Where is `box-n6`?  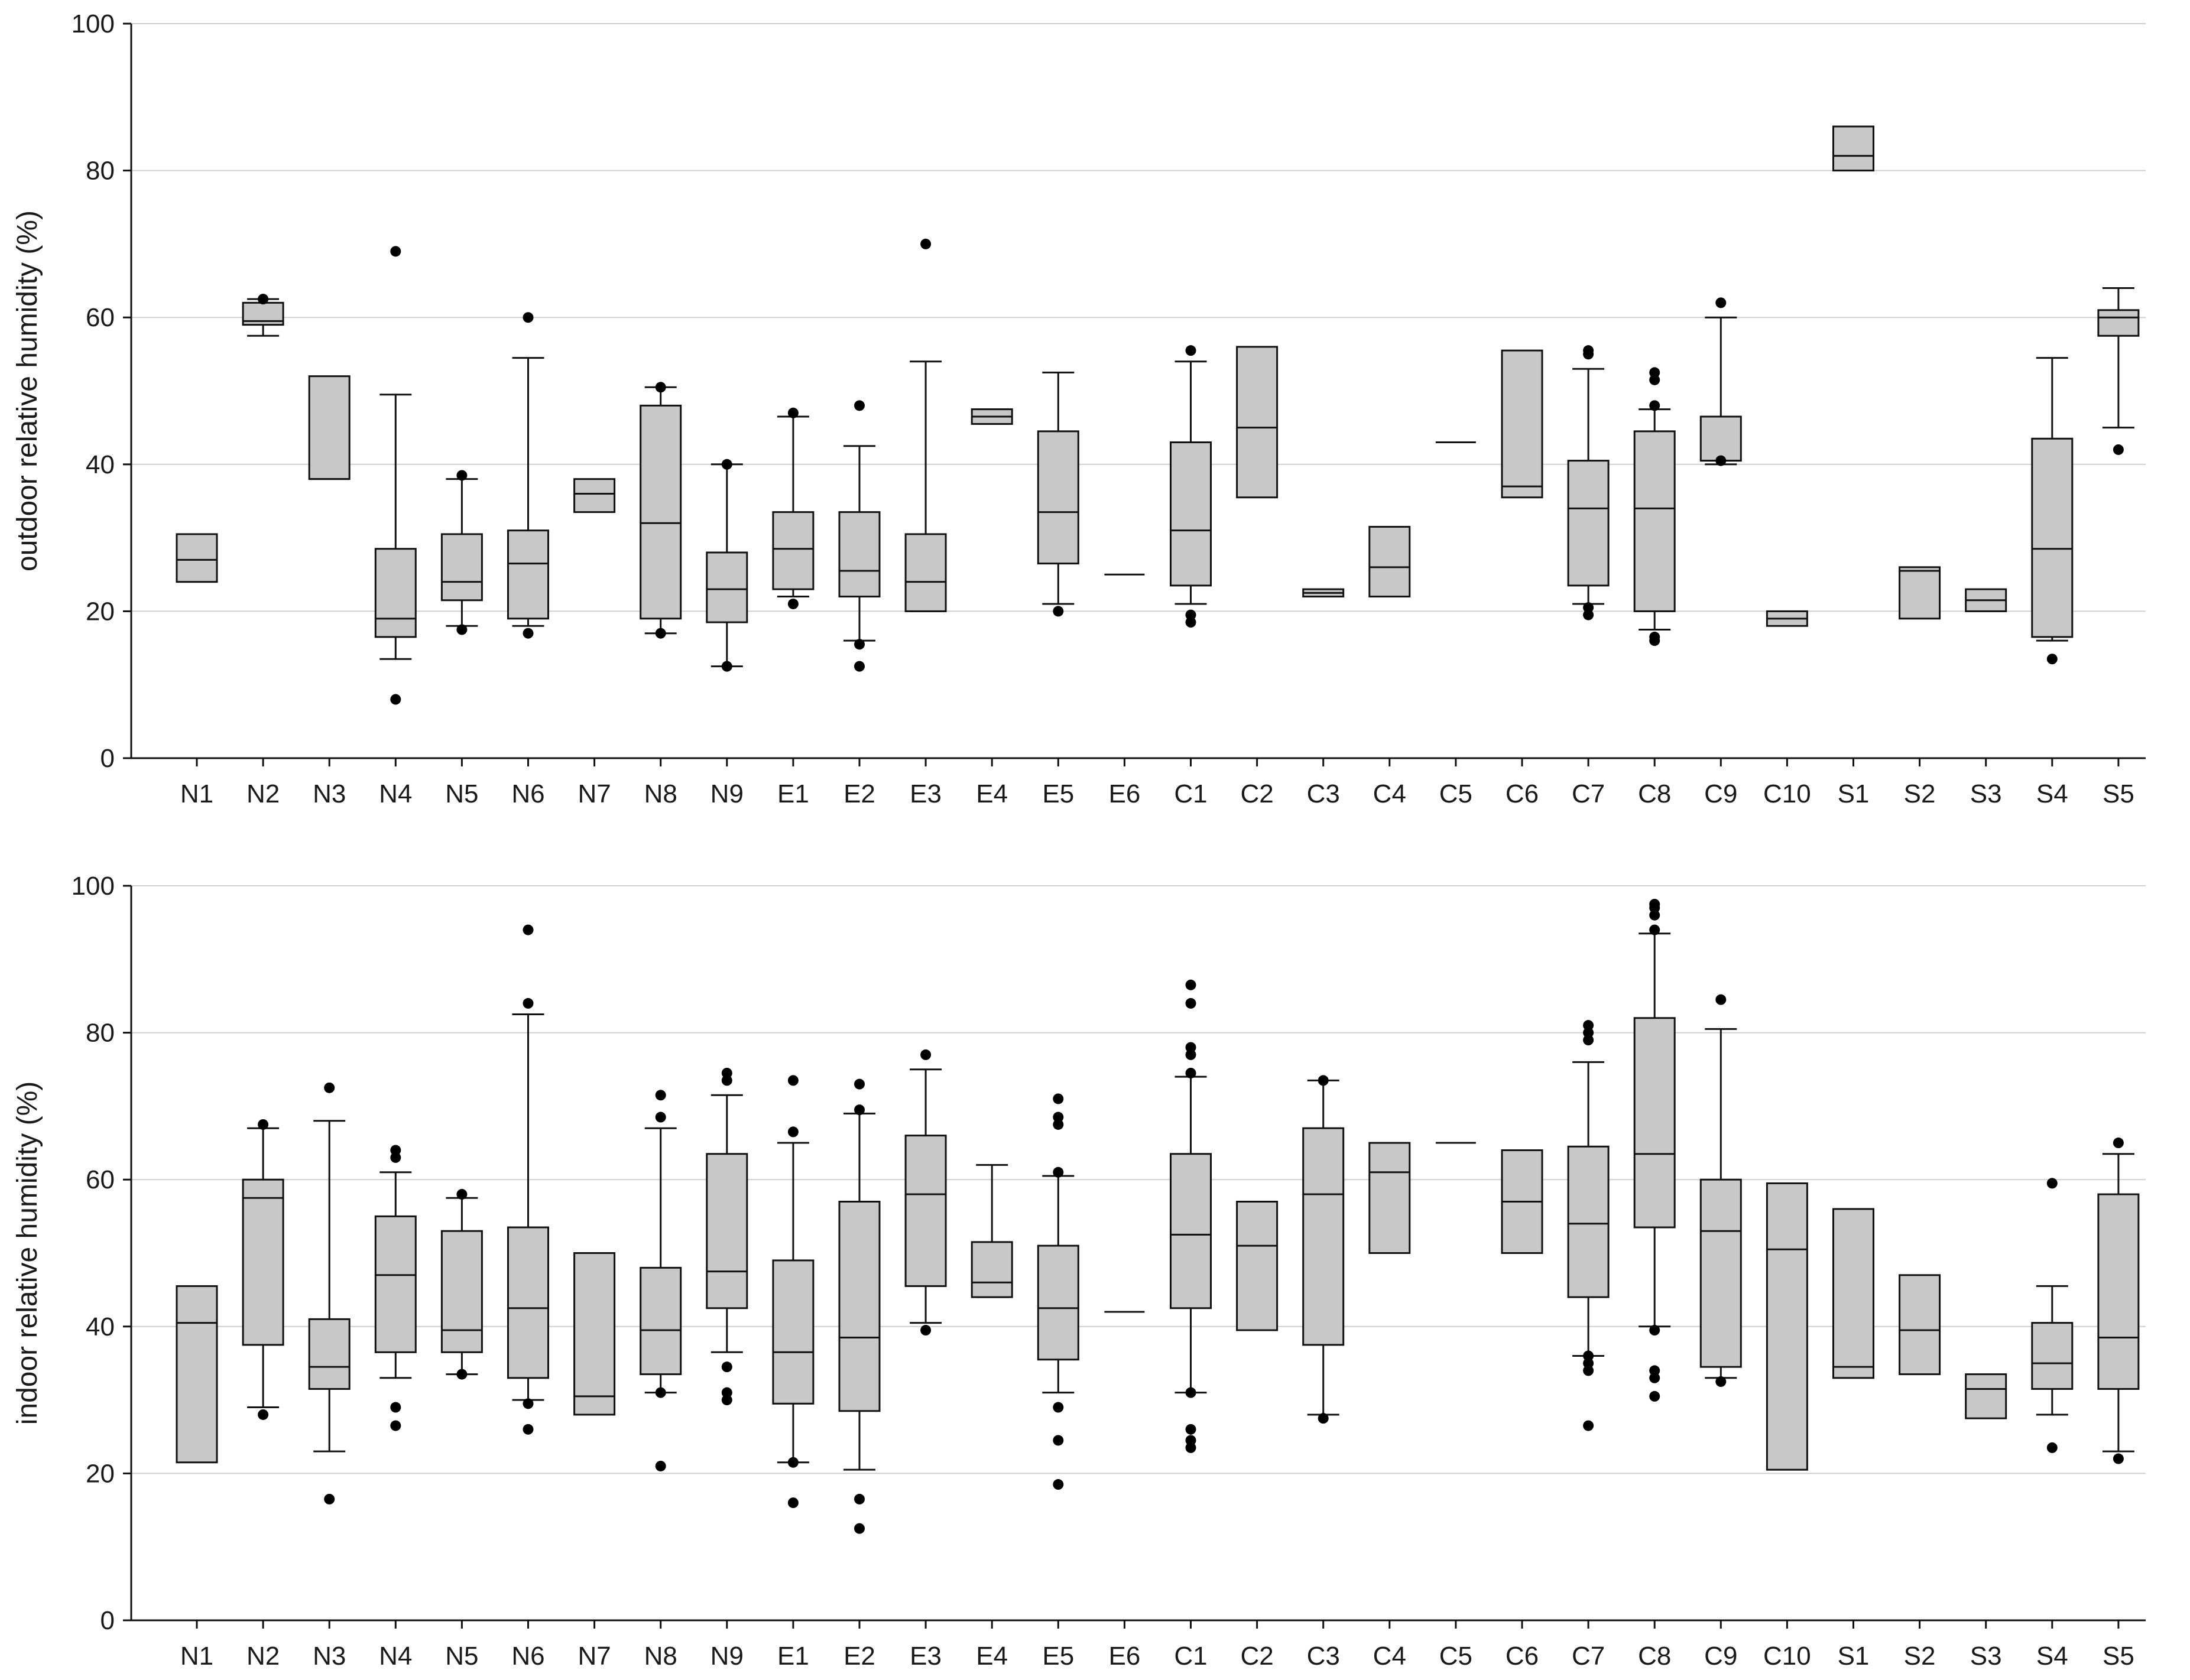 box-n6 is located at coordinates (528, 1179).